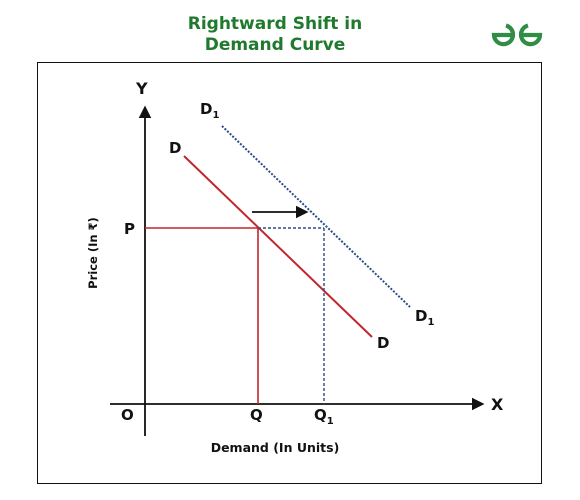 Image resolution: width=580 pixels, height=500 pixels. Describe the element at coordinates (497, 404) in the screenshot. I see `x-axis-letter: X` at that location.